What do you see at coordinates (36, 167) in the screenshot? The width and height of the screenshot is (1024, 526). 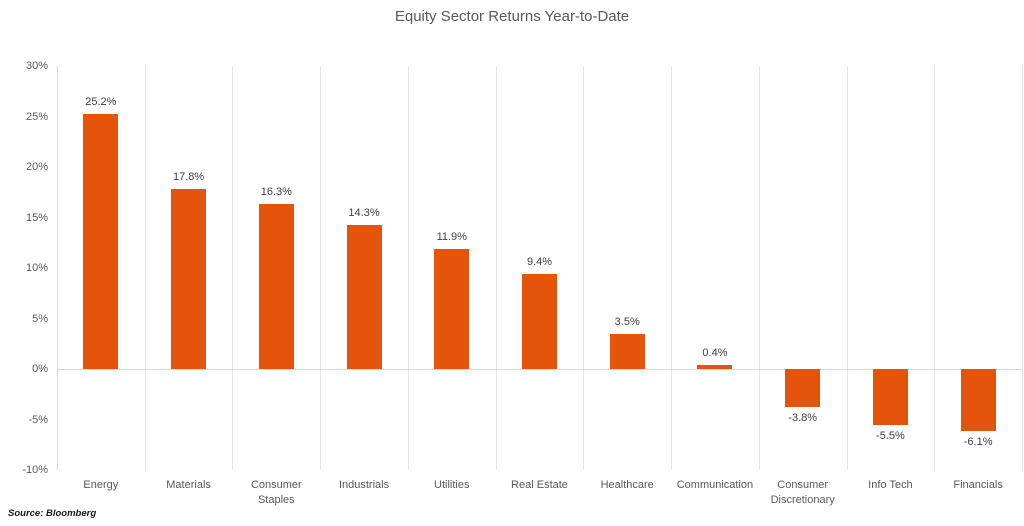 I see `y-axis-tick-label: 20%` at bounding box center [36, 167].